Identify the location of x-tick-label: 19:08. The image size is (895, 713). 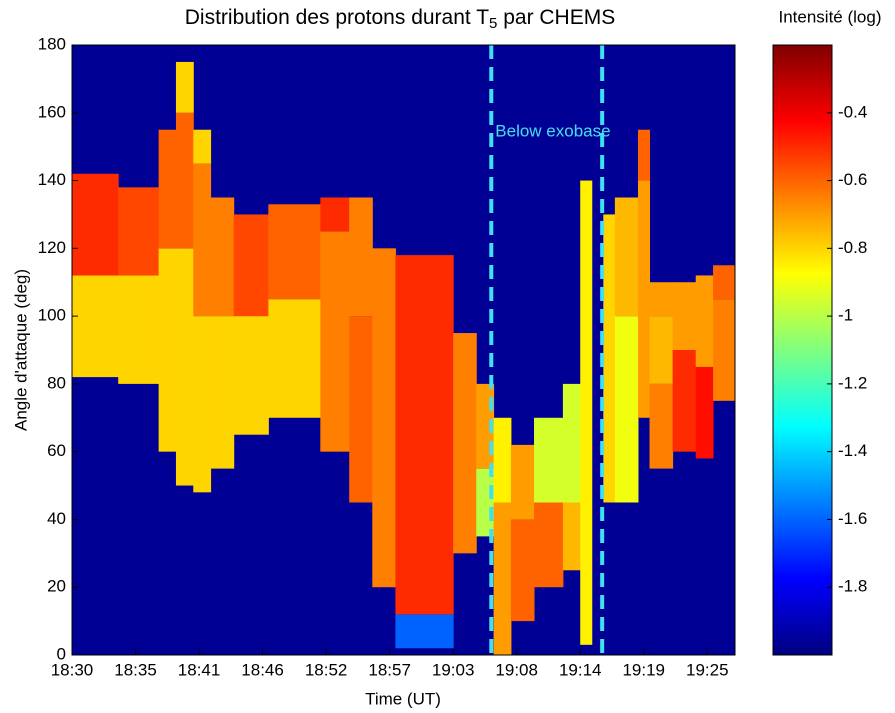
(516, 669).